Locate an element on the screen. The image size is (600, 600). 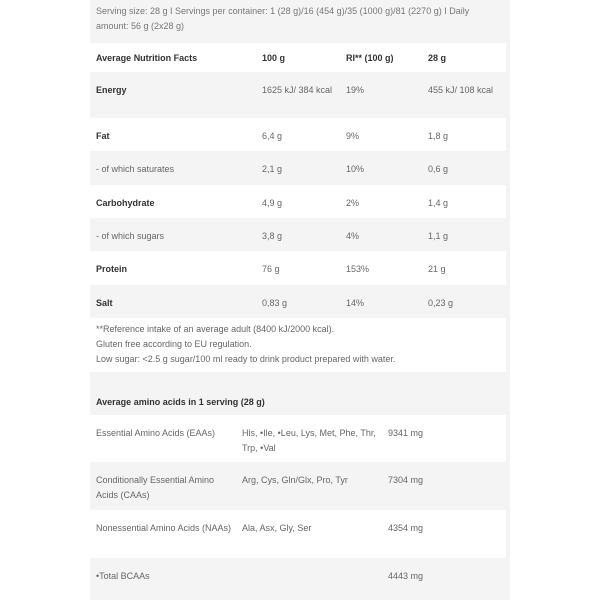
value-100g: 6,4 g is located at coordinates (272, 136).